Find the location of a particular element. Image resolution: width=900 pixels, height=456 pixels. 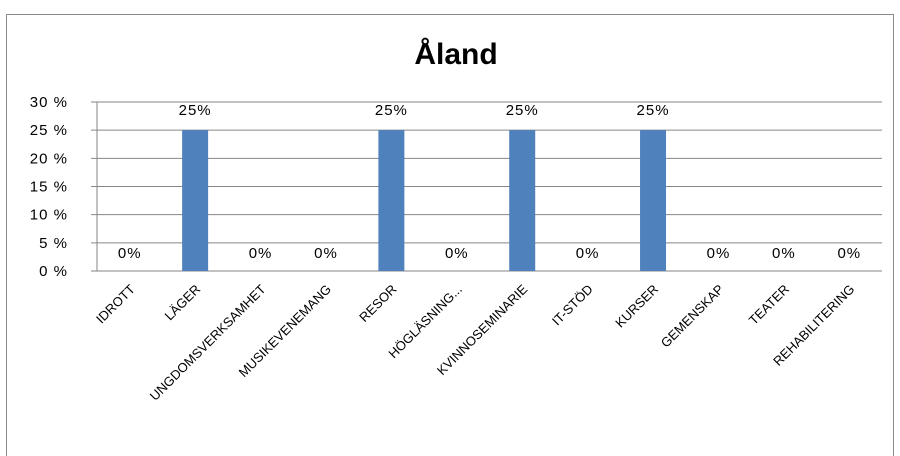

y-tick-label: 15 % is located at coordinates (49, 187).